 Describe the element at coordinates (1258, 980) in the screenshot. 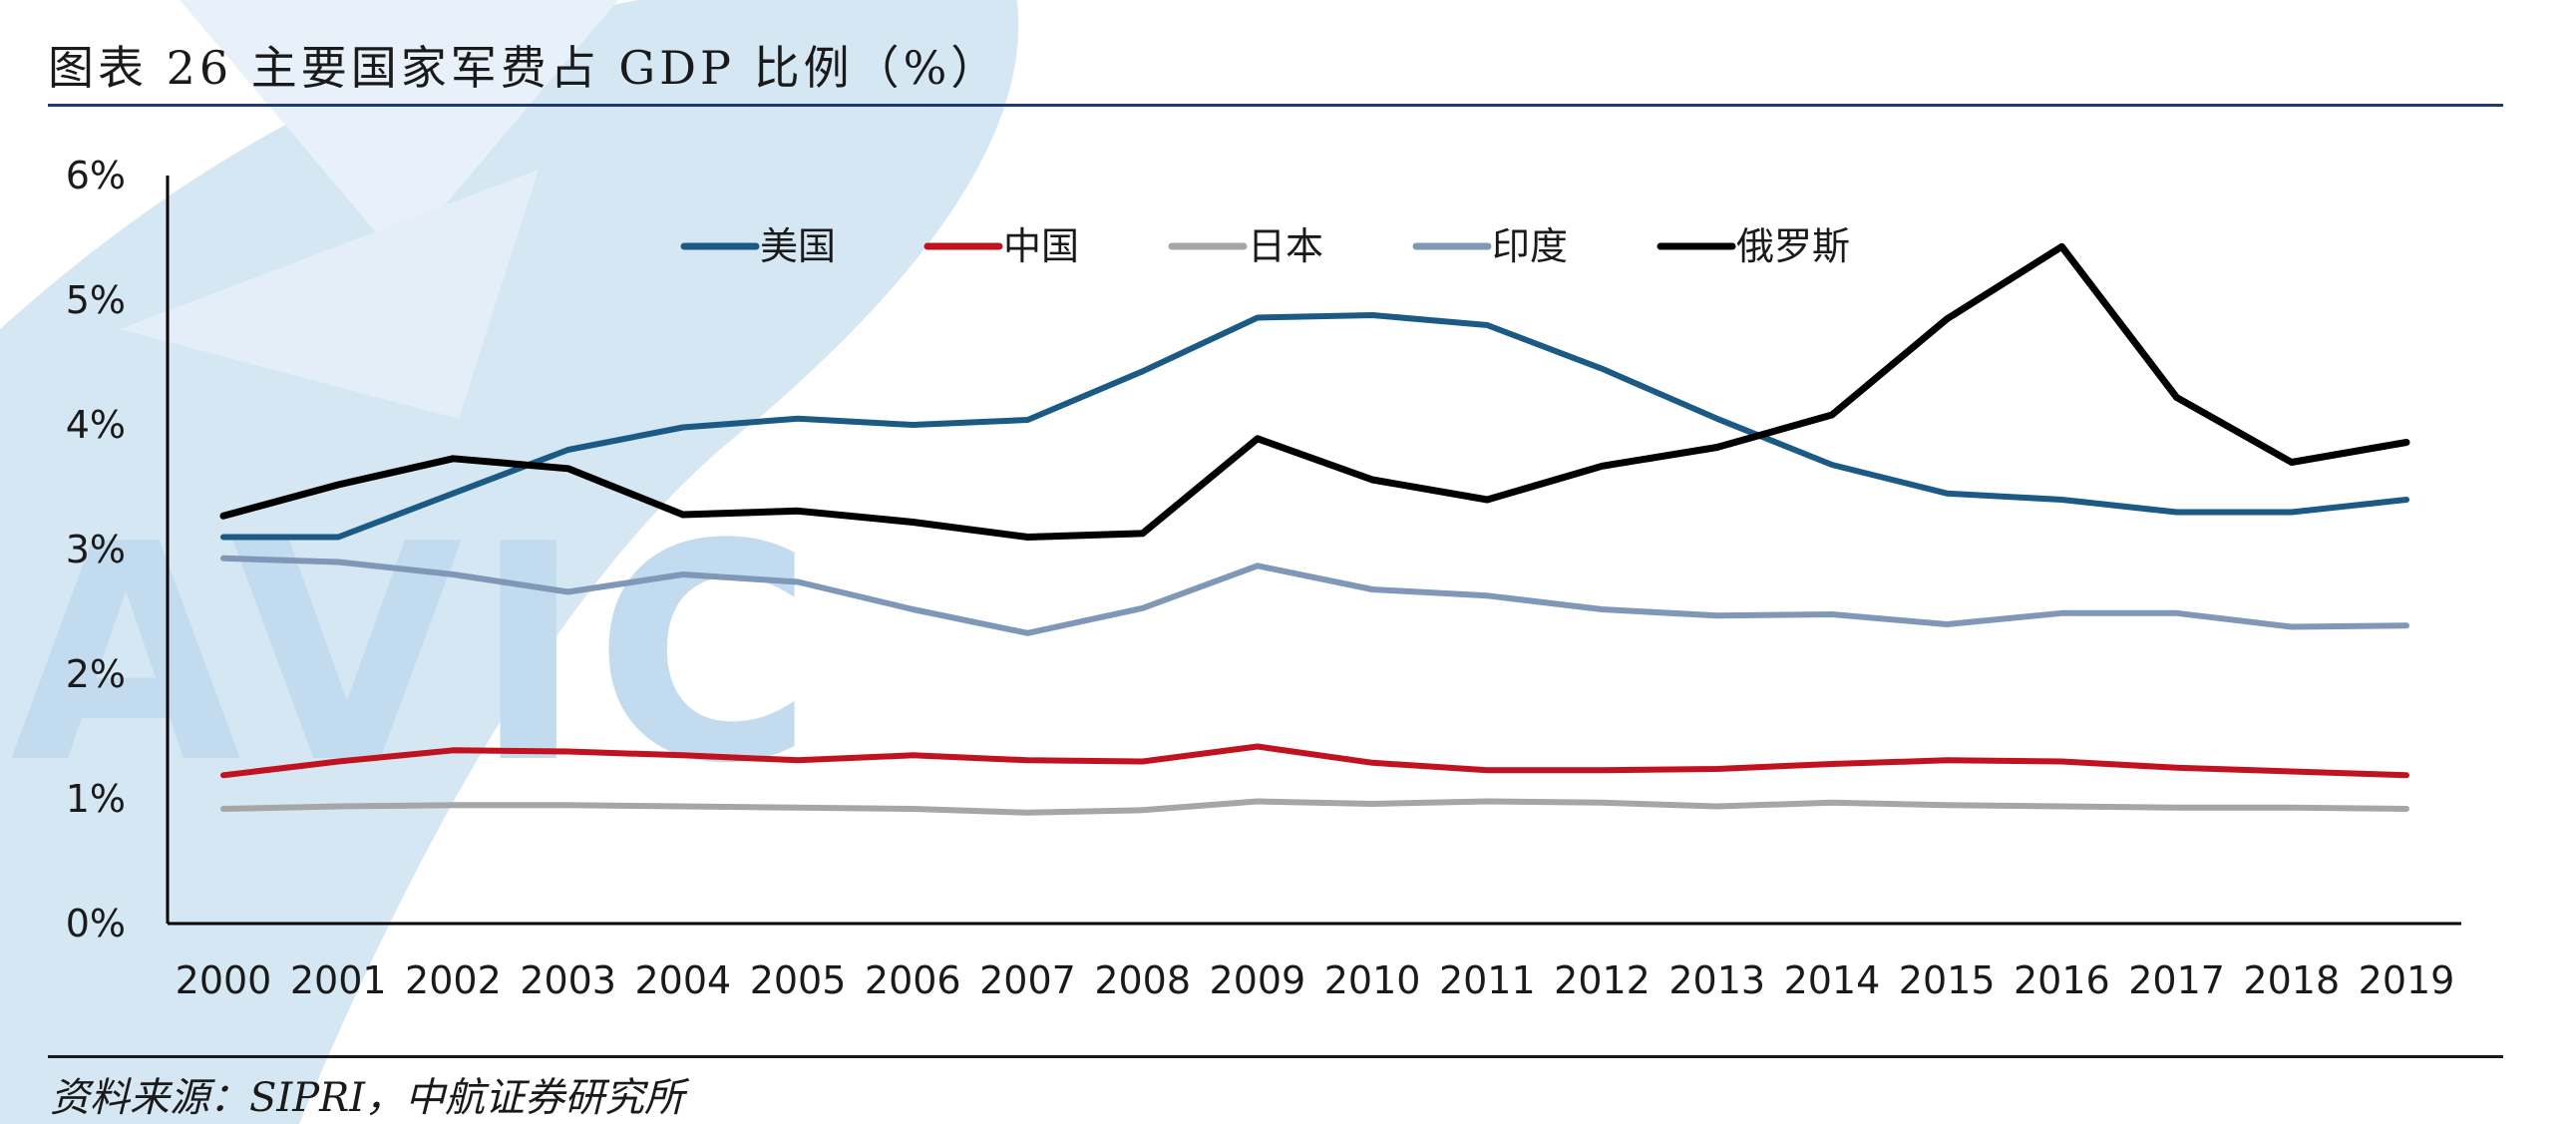

I see `x-tick-label: 2009` at that location.